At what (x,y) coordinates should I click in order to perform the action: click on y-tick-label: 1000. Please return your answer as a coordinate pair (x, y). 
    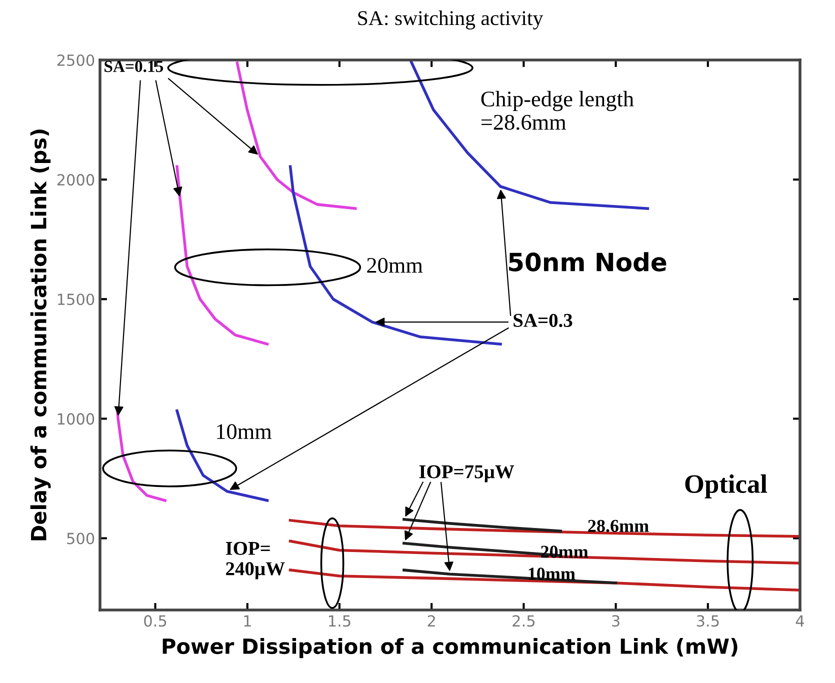
    Looking at the image, I should click on (76, 419).